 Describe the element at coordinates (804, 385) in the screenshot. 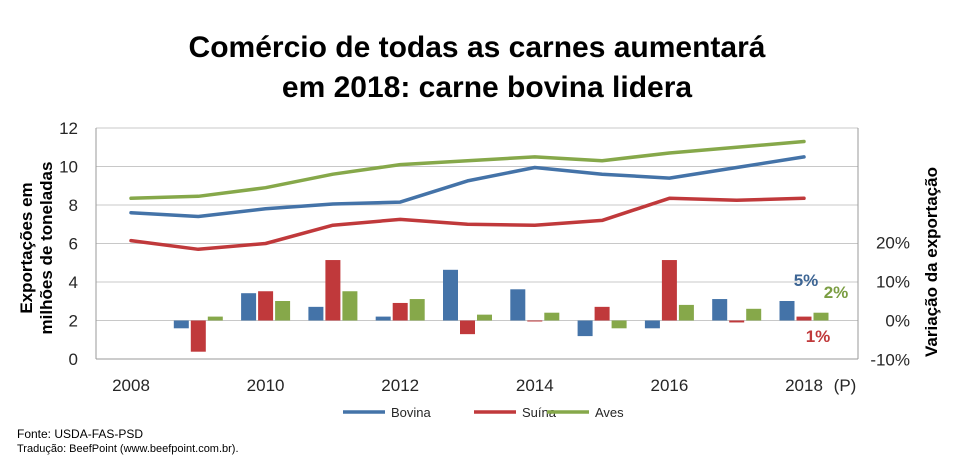

I see `x-tick-label: 2018` at that location.